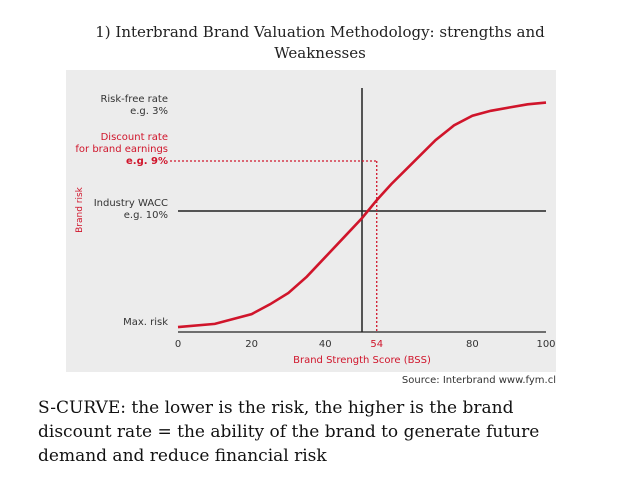 Image resolution: width=638 pixels, height=479 pixels. What do you see at coordinates (320, 53) in the screenshot?
I see `slide-title-line-2: Weaknesses` at bounding box center [320, 53].